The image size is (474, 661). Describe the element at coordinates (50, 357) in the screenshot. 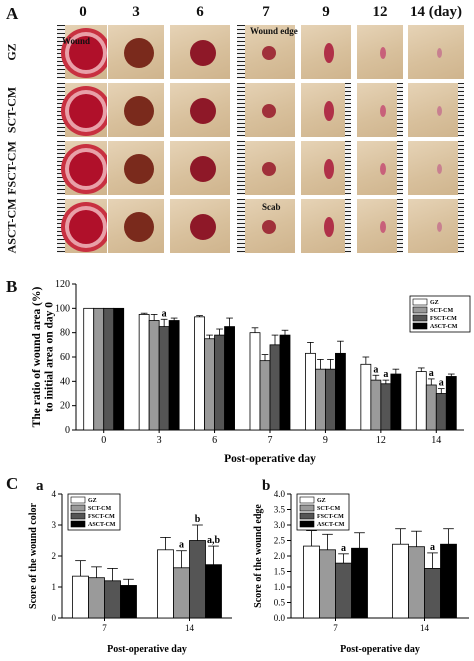

I see `y-axis-label: to initial area on day 0` at that location.